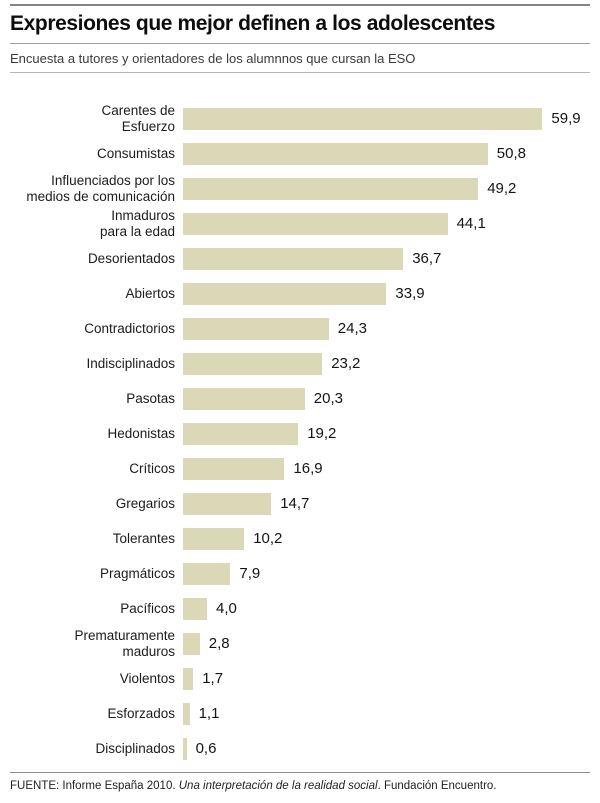 This screenshot has height=803, width=600. I want to click on bar-track: 7,9, so click(222, 573).